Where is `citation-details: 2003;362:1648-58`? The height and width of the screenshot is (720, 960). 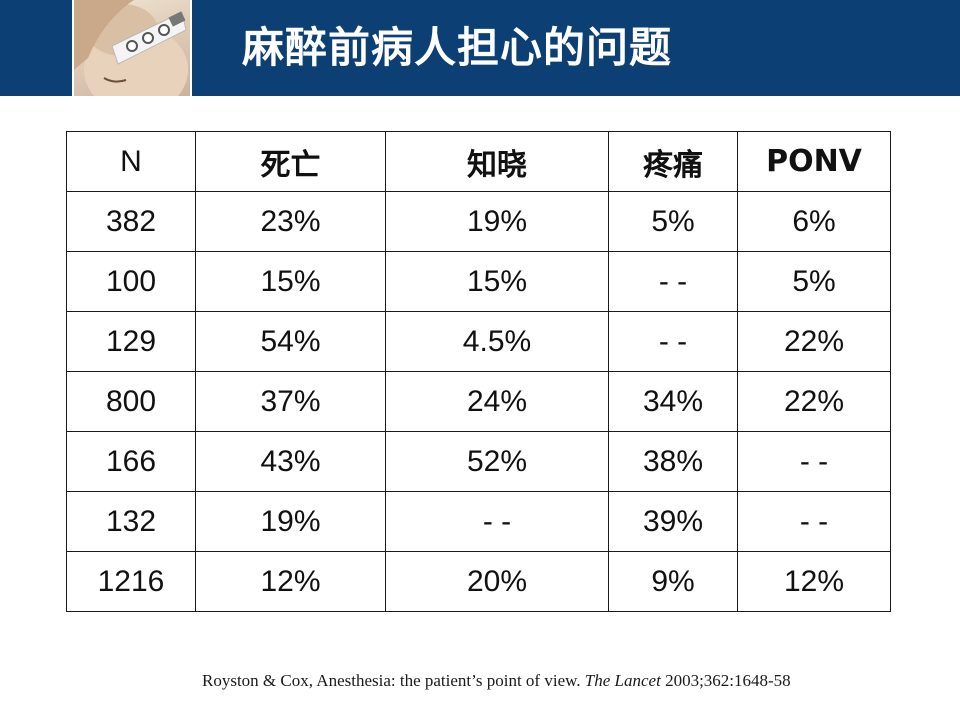
citation-details: 2003;362:1648-58 is located at coordinates (728, 680).